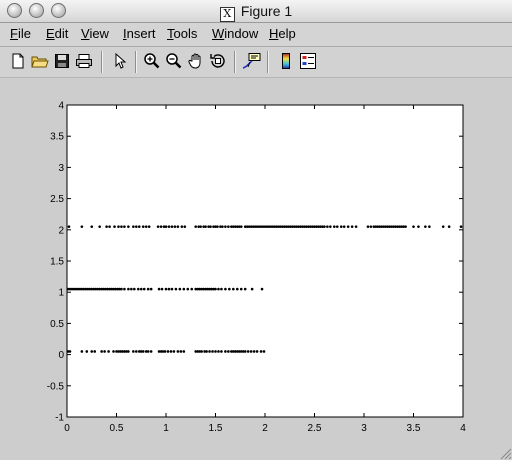 The image size is (512, 460). I want to click on zoom-window-button, so click(58, 10).